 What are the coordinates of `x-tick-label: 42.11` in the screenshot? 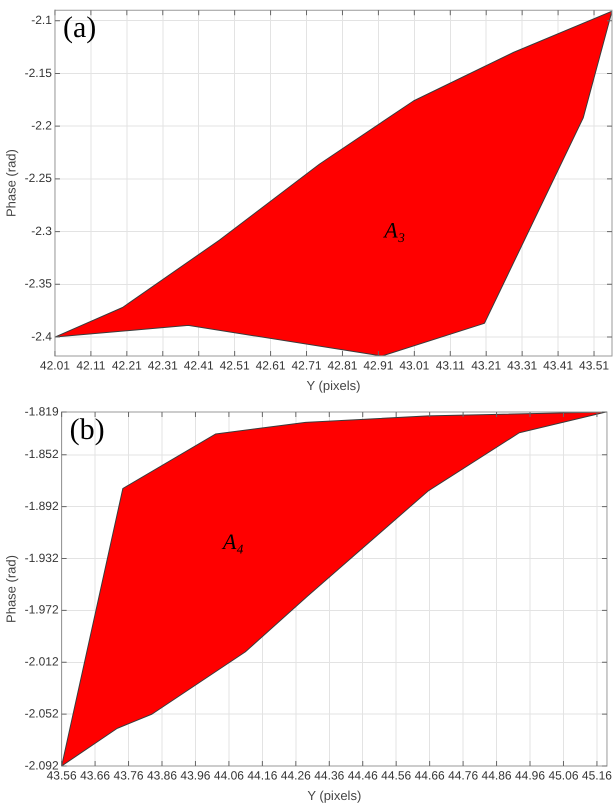 It's located at (91, 365).